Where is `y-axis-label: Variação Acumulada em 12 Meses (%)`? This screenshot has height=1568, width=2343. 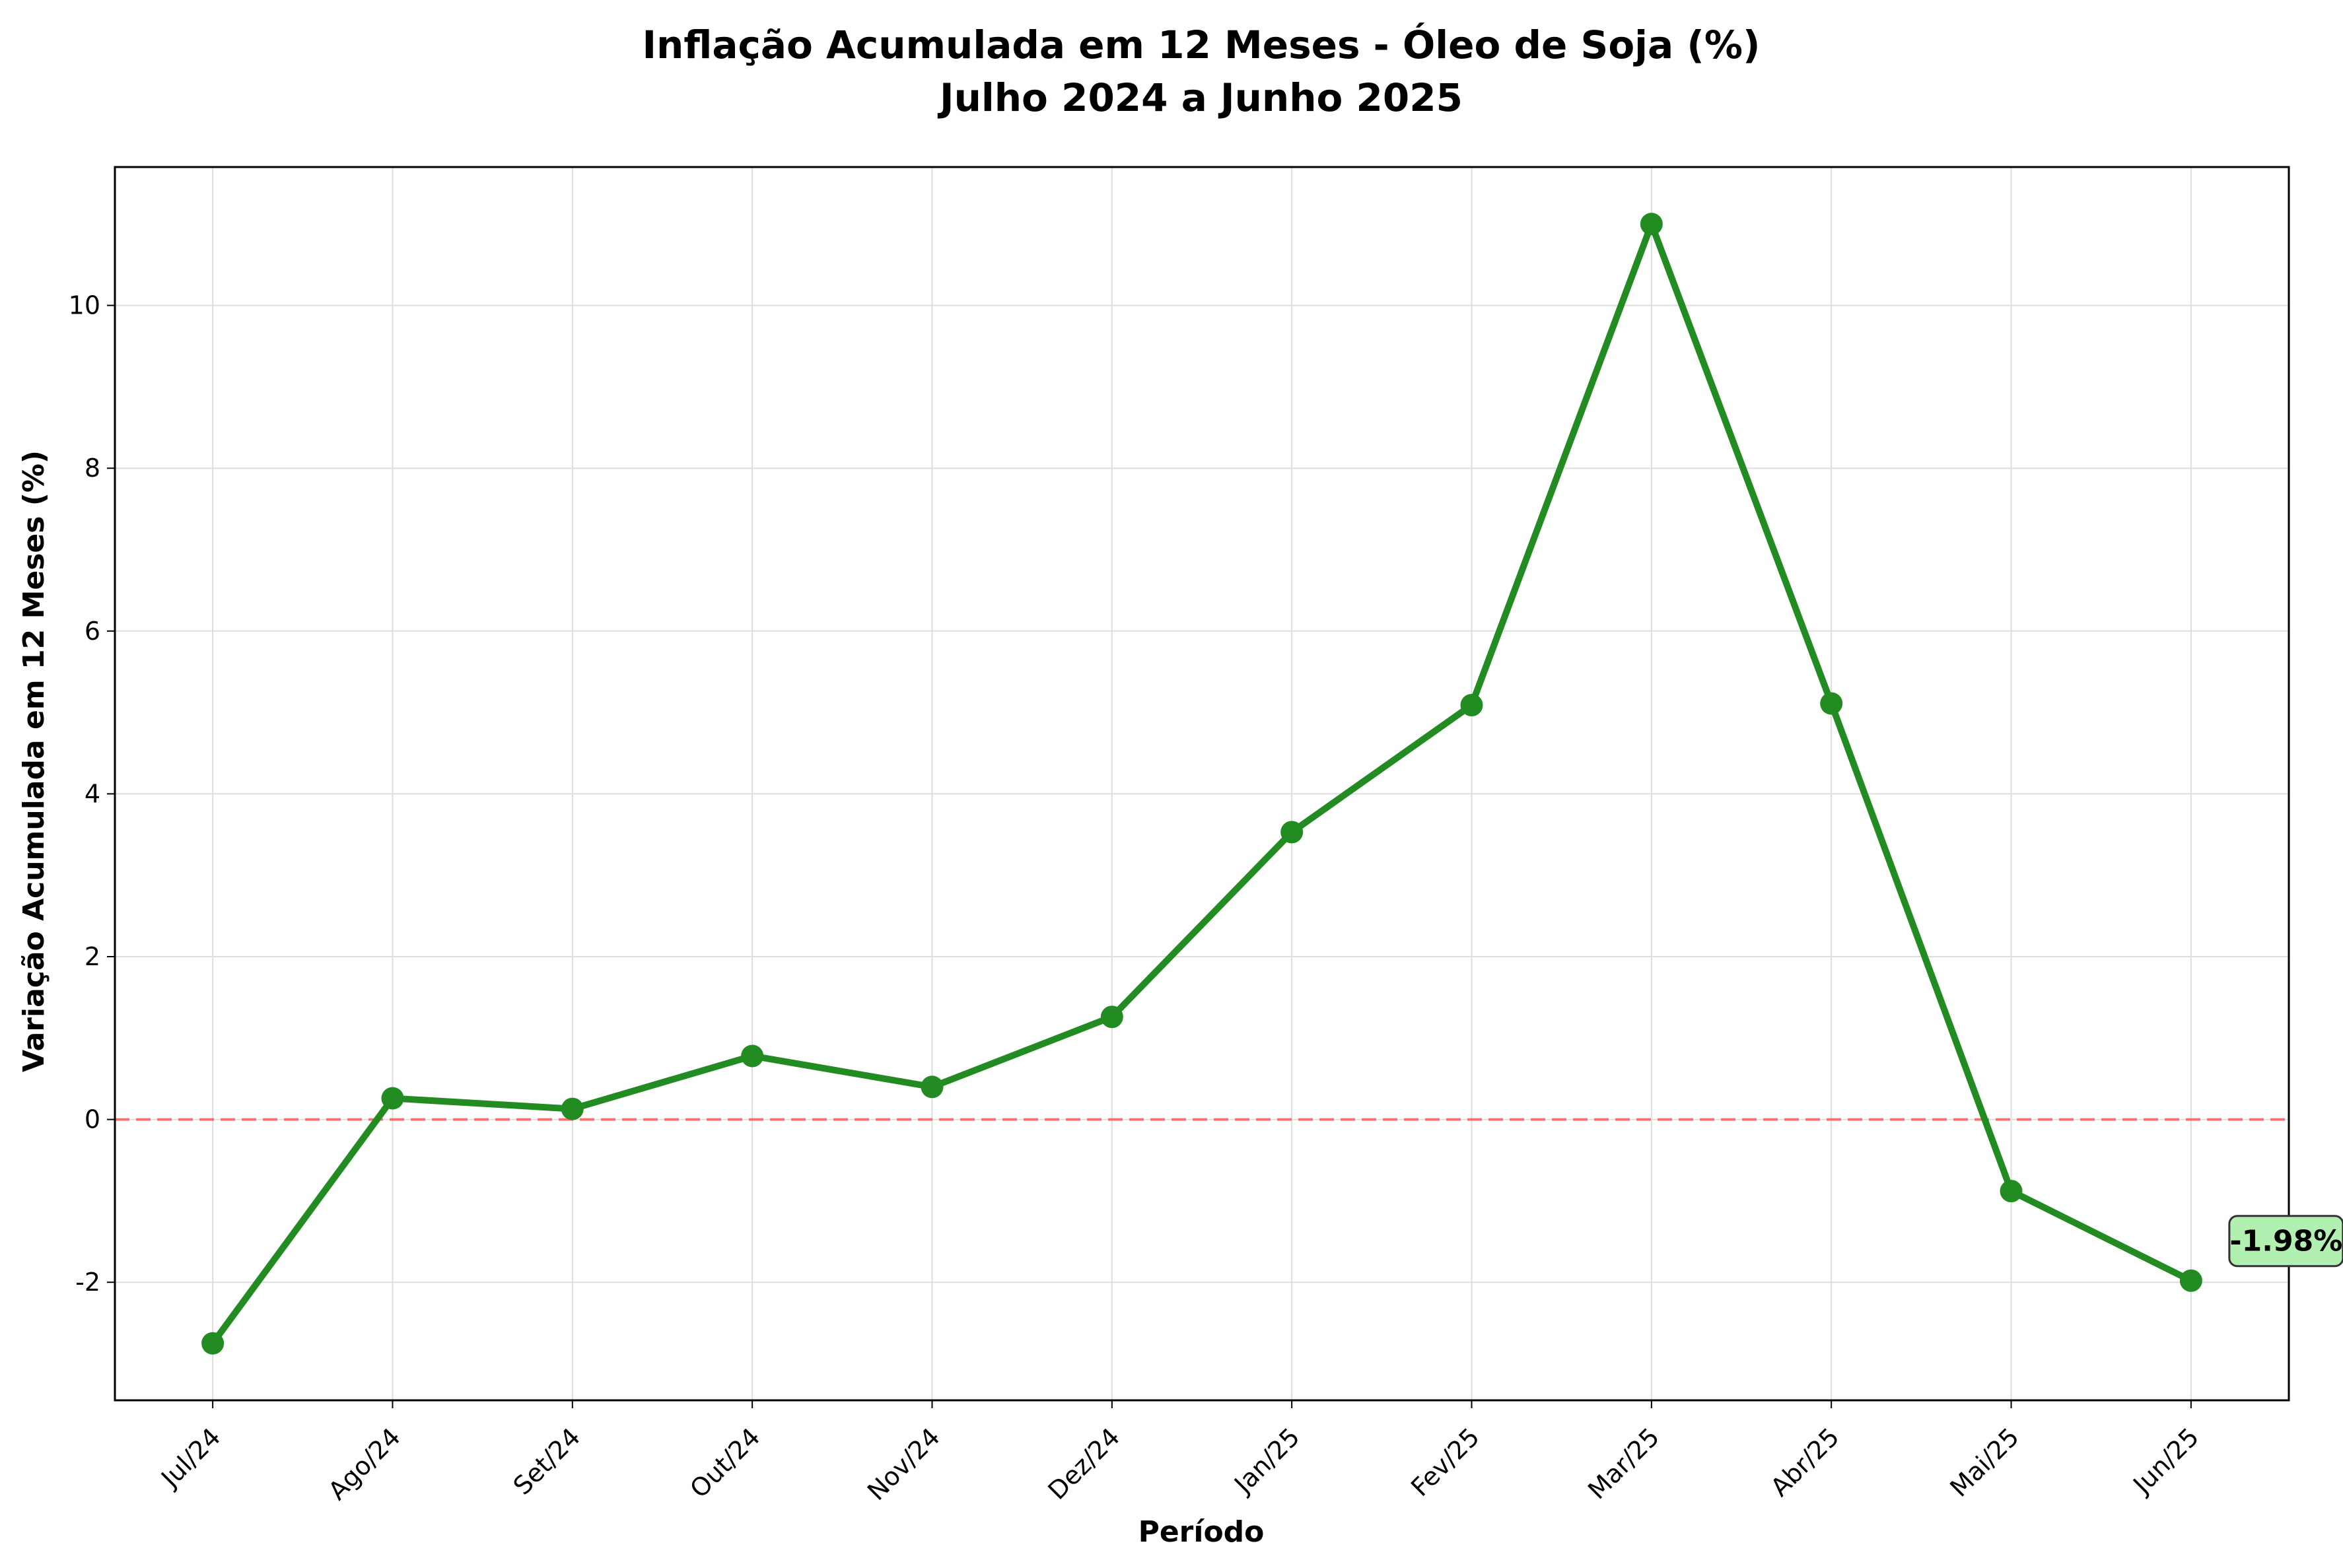
y-axis-label: Variação Acumulada em 12 Meses (%) is located at coordinates (34, 761).